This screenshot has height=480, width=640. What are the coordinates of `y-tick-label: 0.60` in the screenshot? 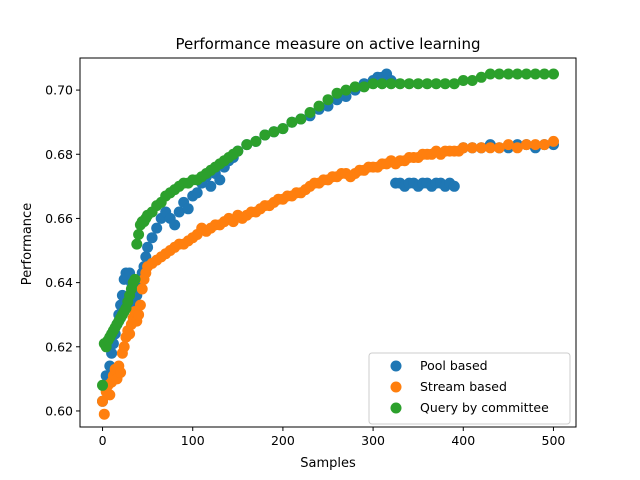 It's located at (59, 410).